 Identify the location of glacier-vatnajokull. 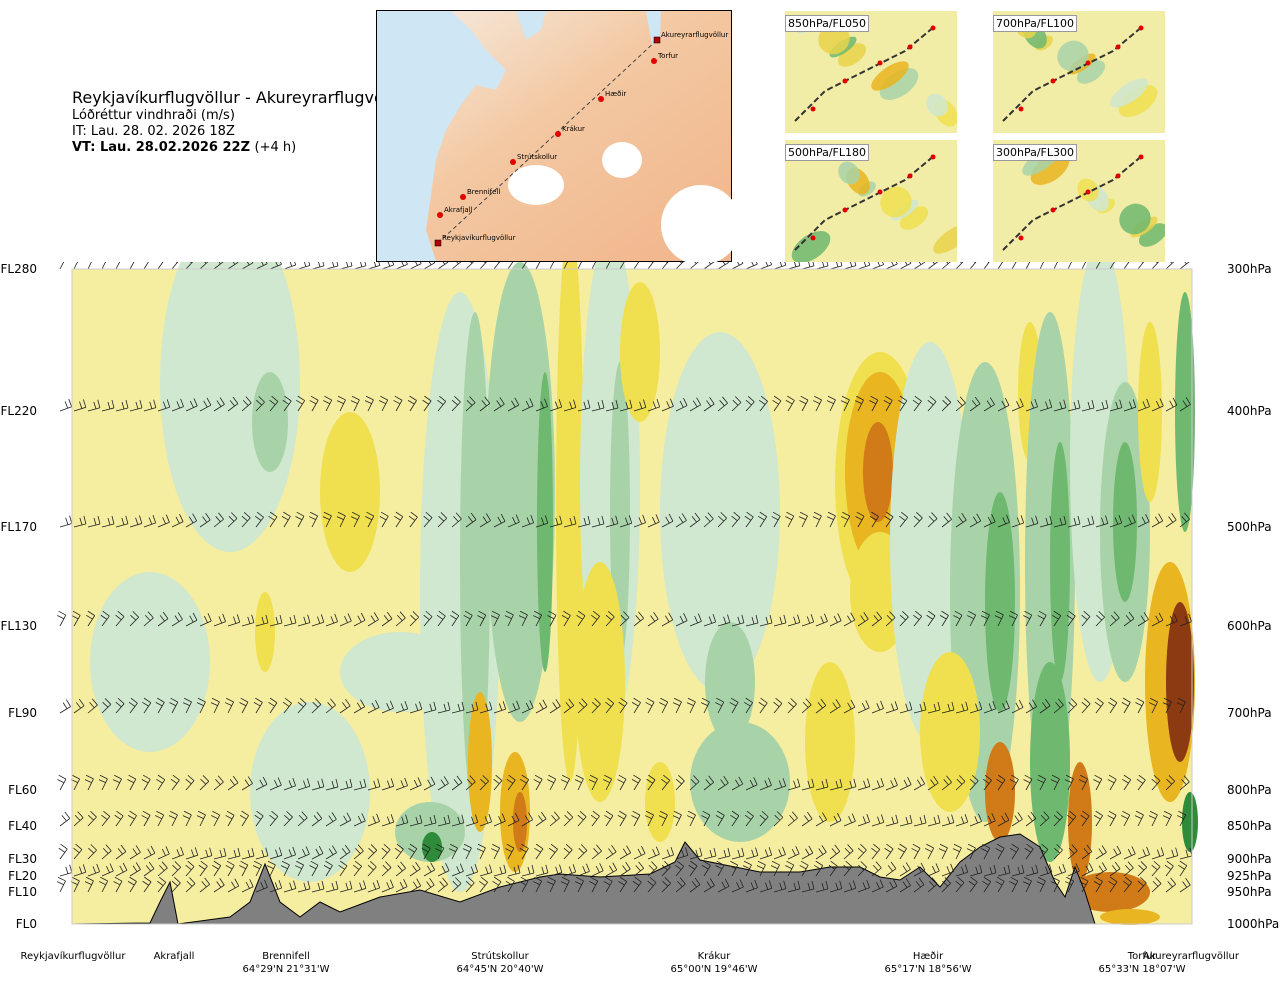
(696, 223).